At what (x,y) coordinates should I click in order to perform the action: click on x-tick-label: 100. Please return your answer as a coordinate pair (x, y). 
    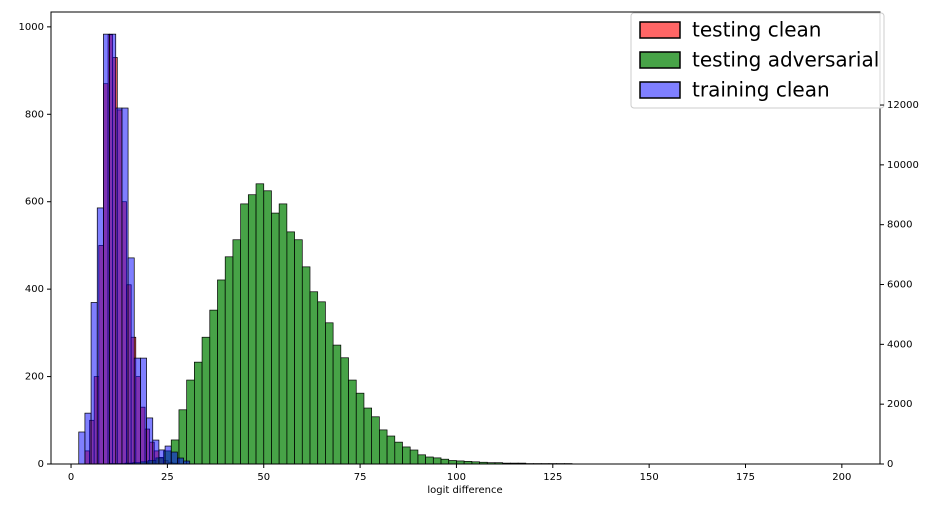
    Looking at the image, I should click on (456, 477).